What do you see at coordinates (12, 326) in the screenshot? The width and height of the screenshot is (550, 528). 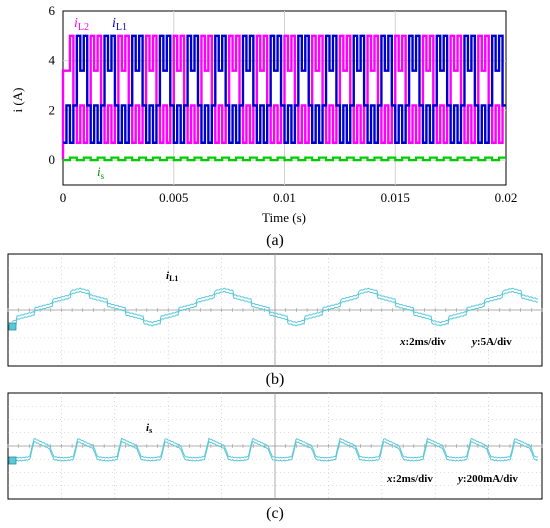 I see `scope-b-ground-marker` at bounding box center [12, 326].